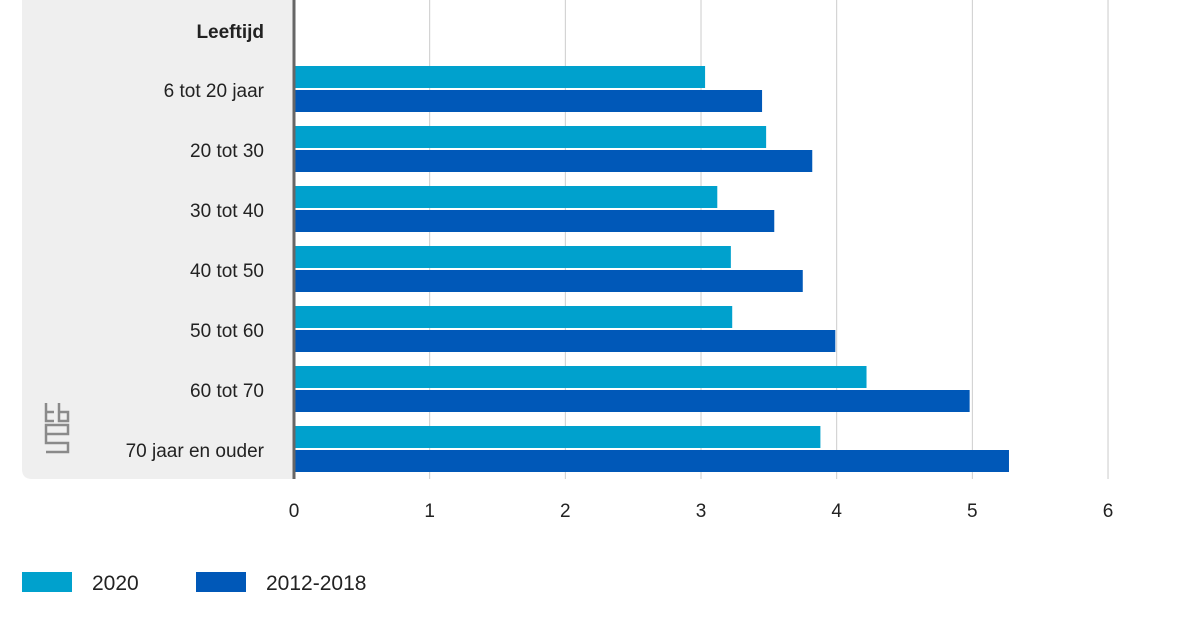  I want to click on category-label: 60 tot 70, so click(227, 391).